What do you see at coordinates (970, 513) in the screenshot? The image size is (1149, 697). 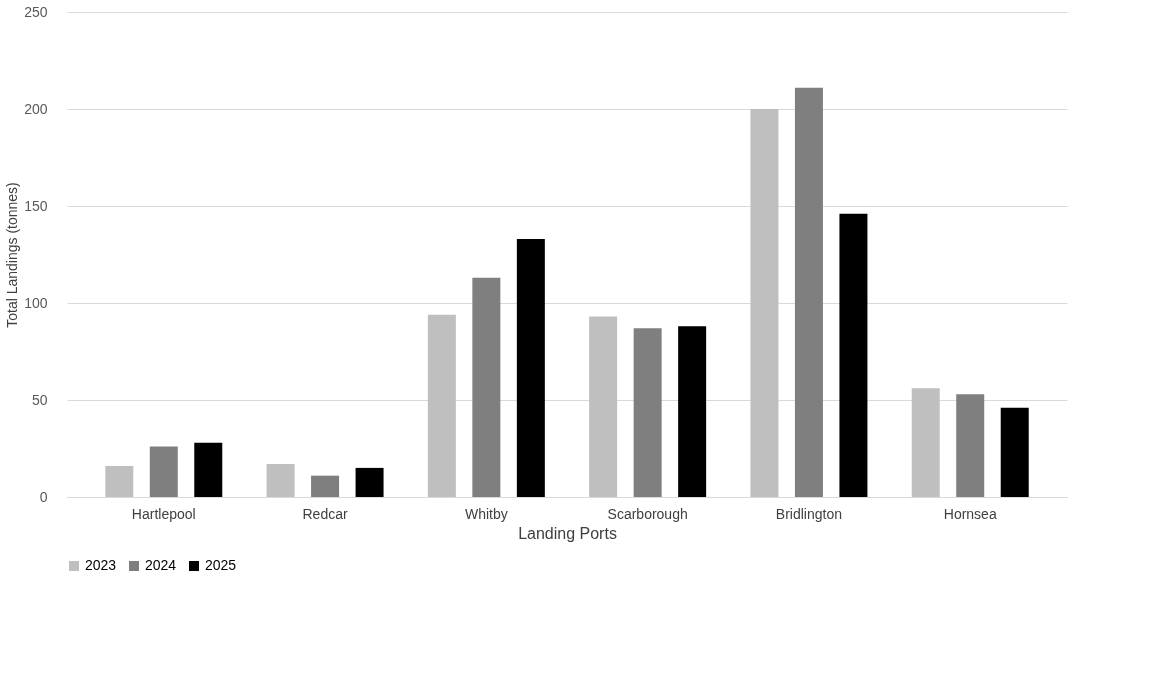 I see `x-tick-label: Hornsea` at bounding box center [970, 513].